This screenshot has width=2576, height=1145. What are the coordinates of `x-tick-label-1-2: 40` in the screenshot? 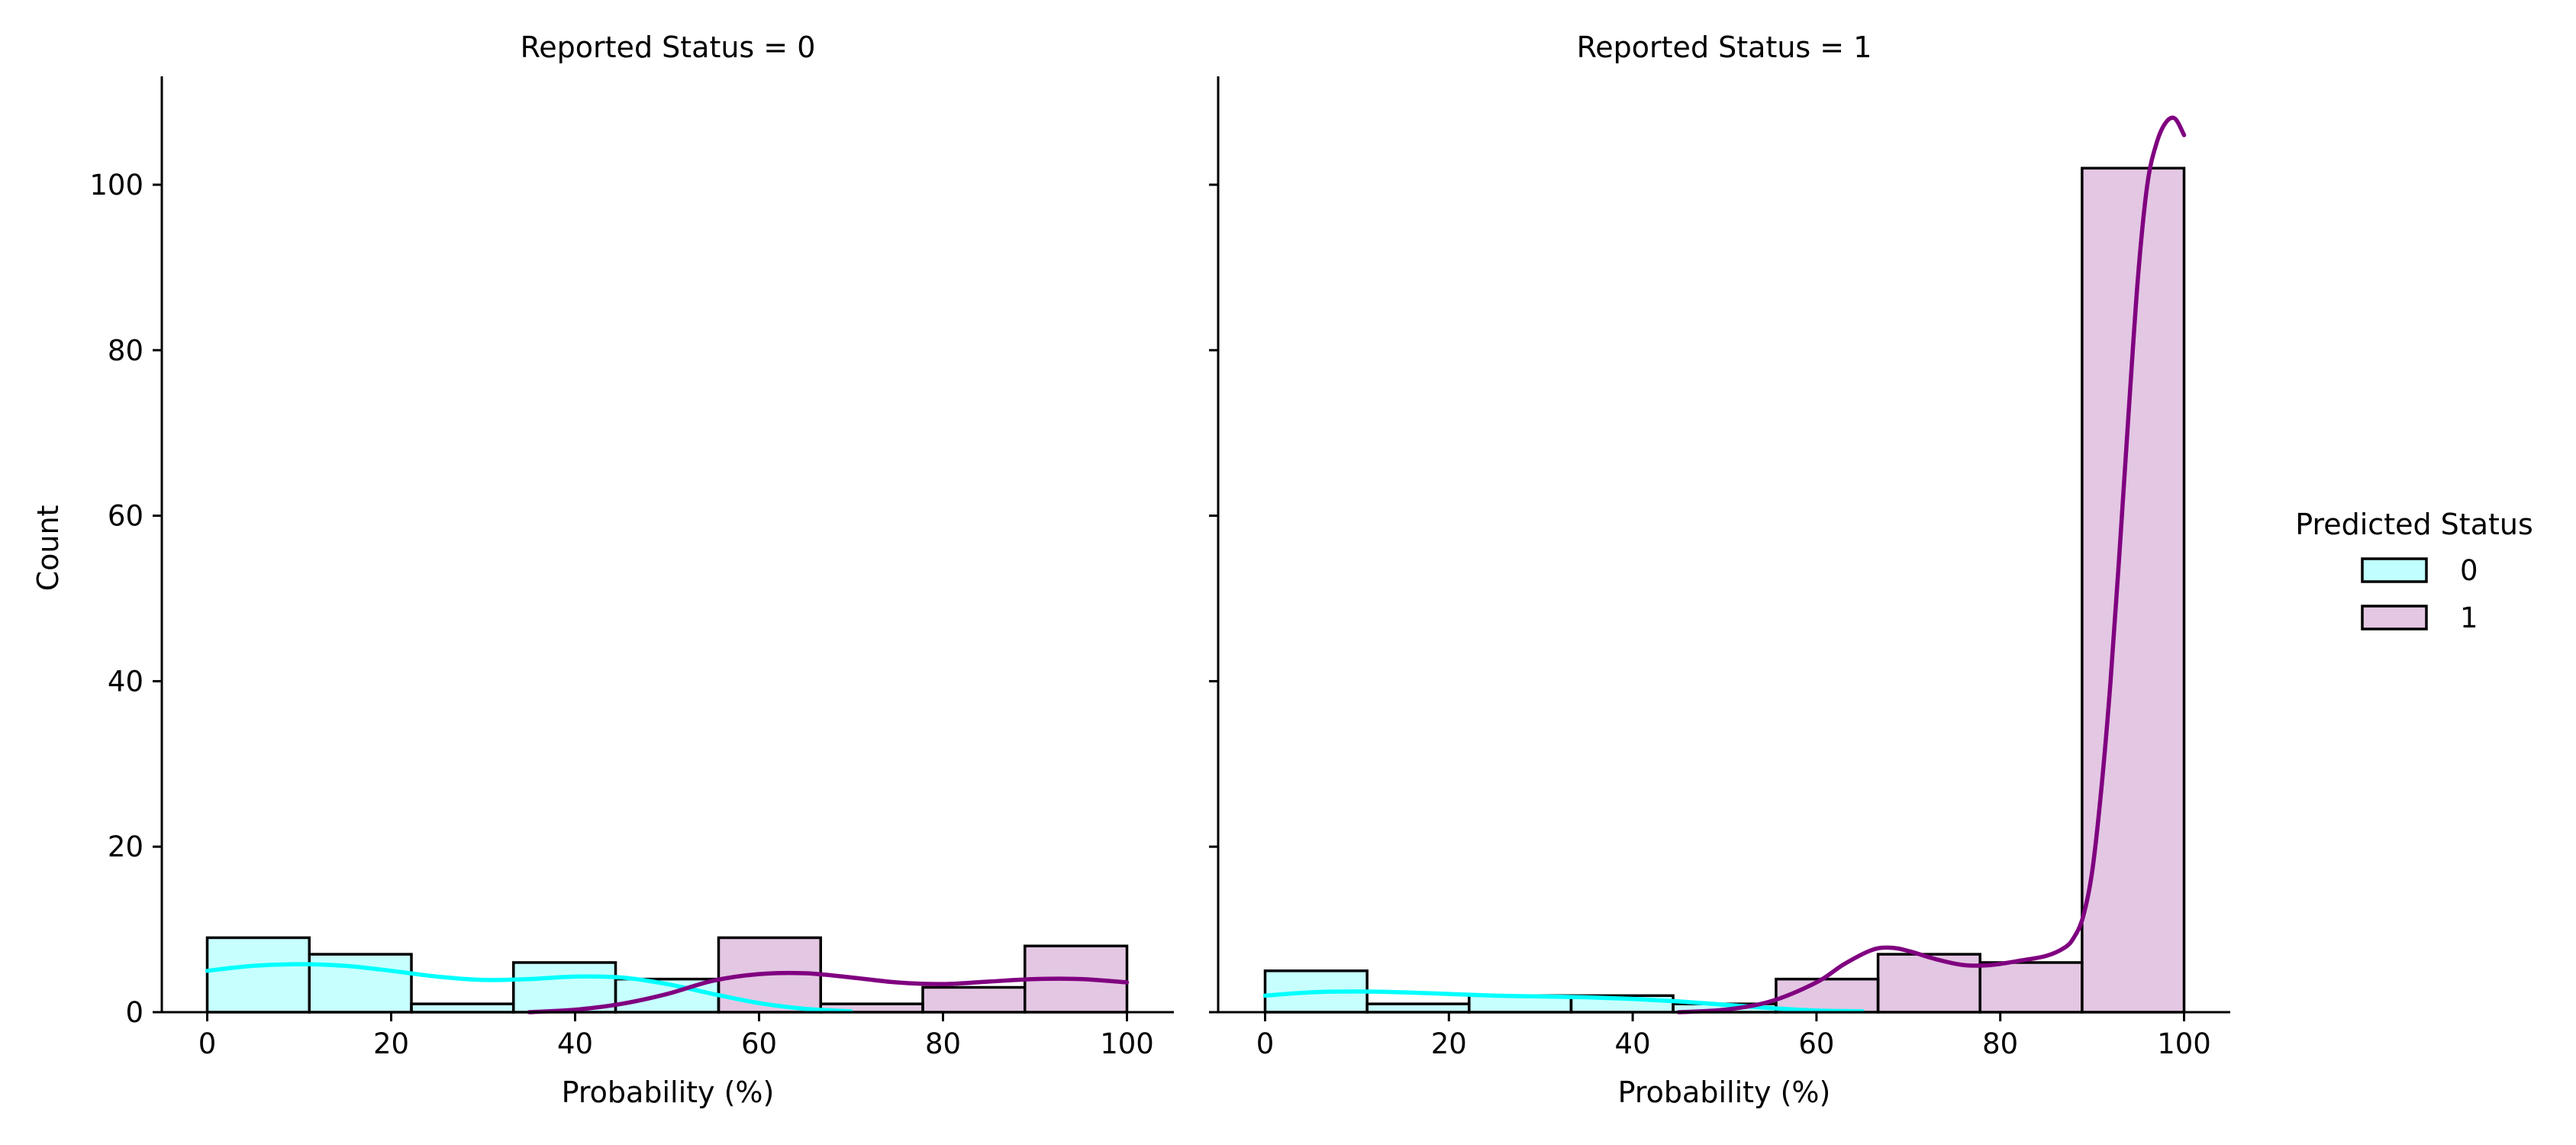 It's located at (1633, 1043).